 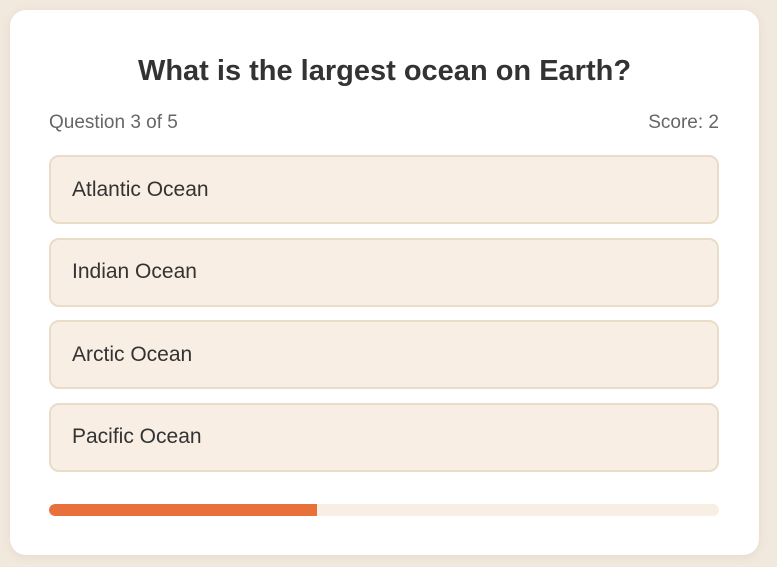 I want to click on answer-option-atlantic: Atlantic Ocean, so click(x=384, y=189).